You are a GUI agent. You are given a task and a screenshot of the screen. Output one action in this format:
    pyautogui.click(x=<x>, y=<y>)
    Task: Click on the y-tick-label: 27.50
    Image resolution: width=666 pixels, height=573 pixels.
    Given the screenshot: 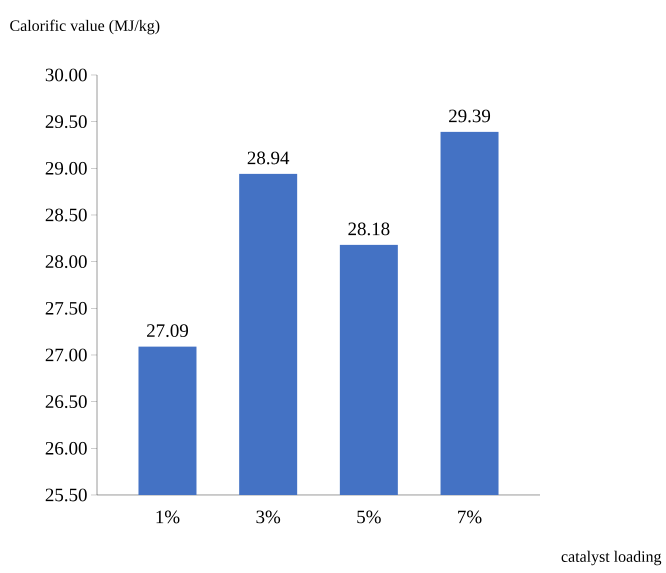 What is the action you would take?
    pyautogui.click(x=66, y=308)
    